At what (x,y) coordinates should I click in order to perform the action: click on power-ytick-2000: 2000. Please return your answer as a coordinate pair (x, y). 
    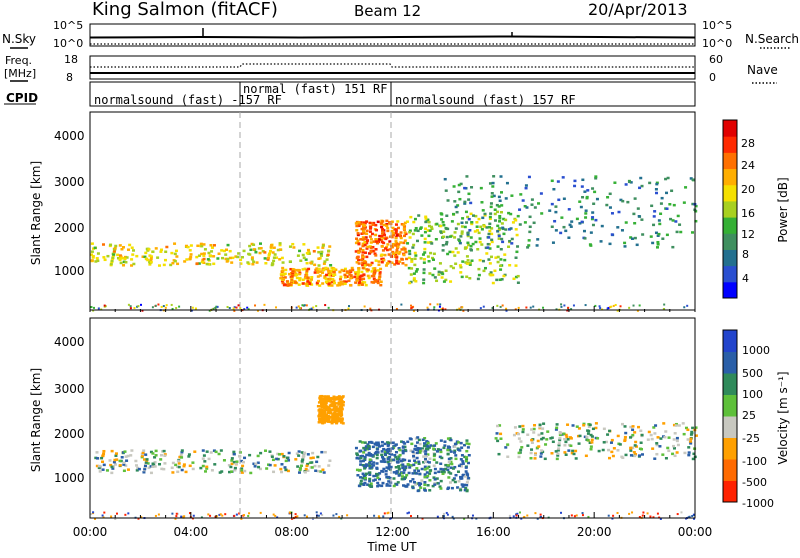
    Looking at the image, I should click on (69, 228).